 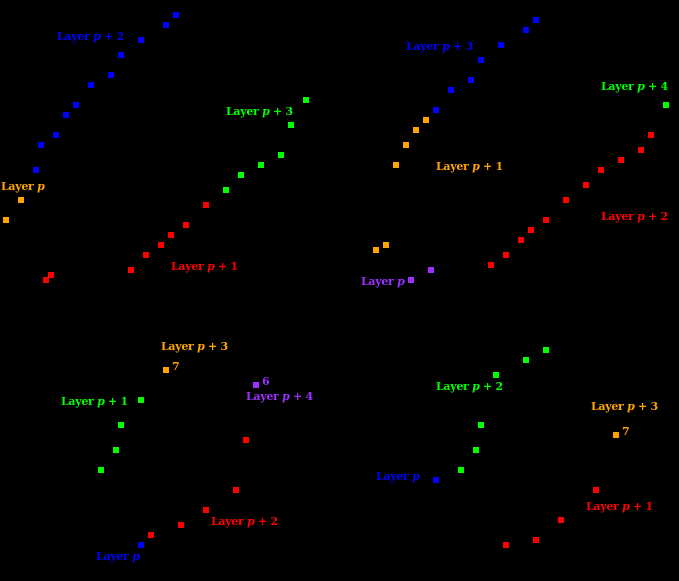 What do you see at coordinates (266, 381) in the screenshot?
I see `point-annotation: 6` at bounding box center [266, 381].